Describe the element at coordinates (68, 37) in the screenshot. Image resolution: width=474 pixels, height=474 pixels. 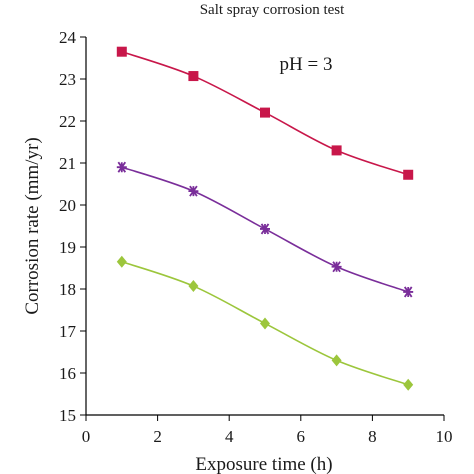
I see `y-tick-label: 24` at that location.